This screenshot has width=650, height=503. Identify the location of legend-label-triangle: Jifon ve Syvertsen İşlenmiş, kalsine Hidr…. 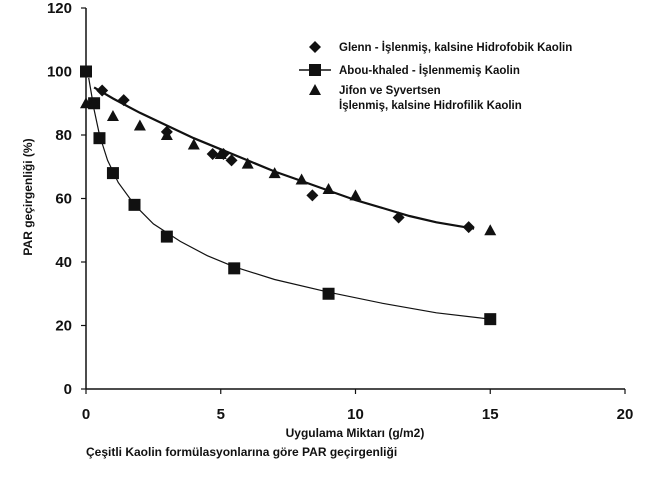
(430, 98).